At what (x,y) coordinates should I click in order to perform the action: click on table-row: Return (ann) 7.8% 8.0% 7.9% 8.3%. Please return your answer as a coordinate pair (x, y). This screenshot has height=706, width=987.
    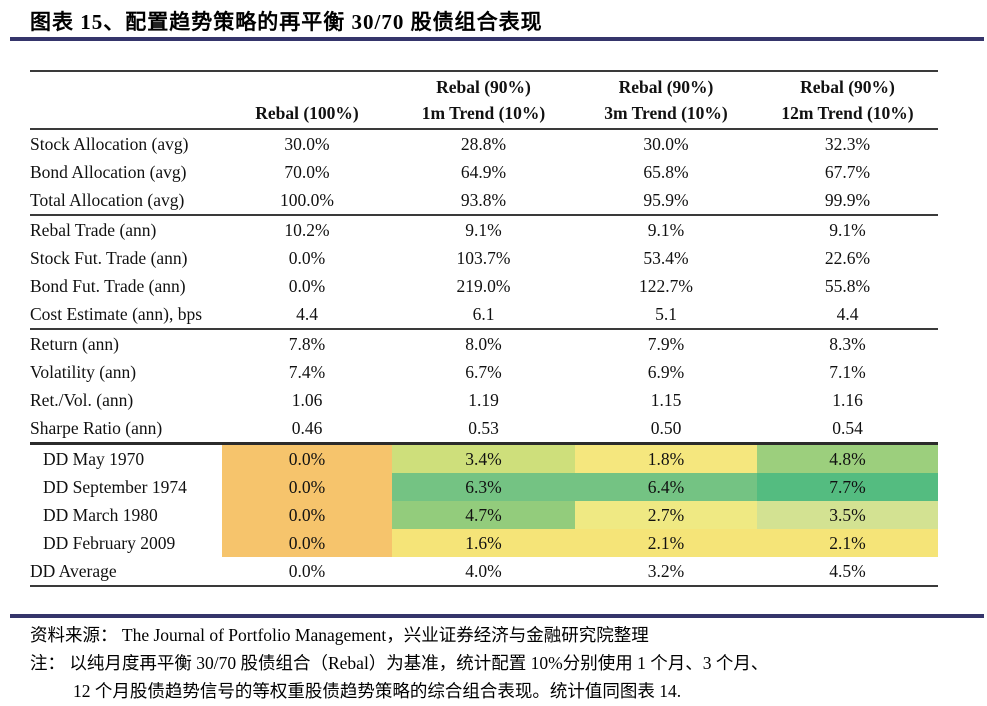
    Looking at the image, I should click on (484, 344).